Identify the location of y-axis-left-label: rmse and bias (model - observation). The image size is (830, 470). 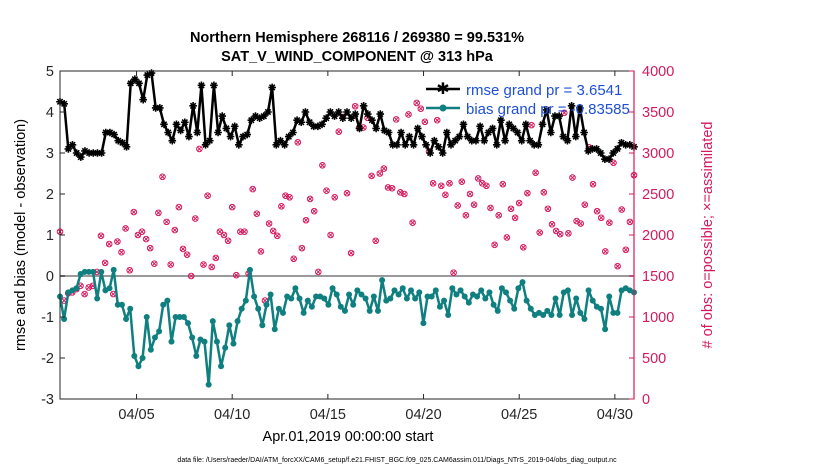
(21, 235).